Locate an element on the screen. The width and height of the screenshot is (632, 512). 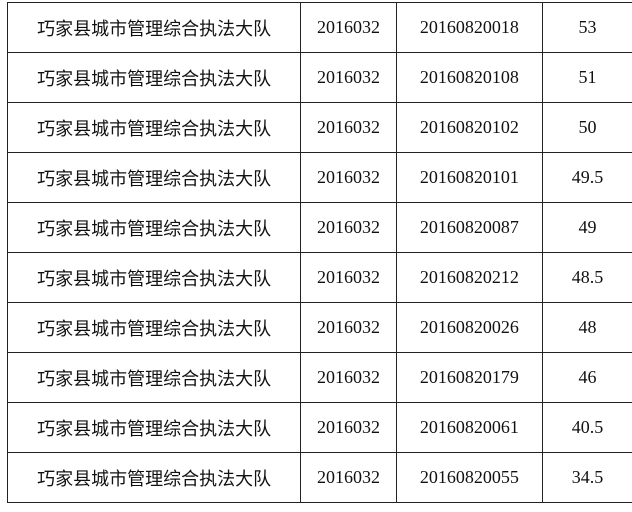
exam-number-cell: 20160820026 is located at coordinates (469, 327).